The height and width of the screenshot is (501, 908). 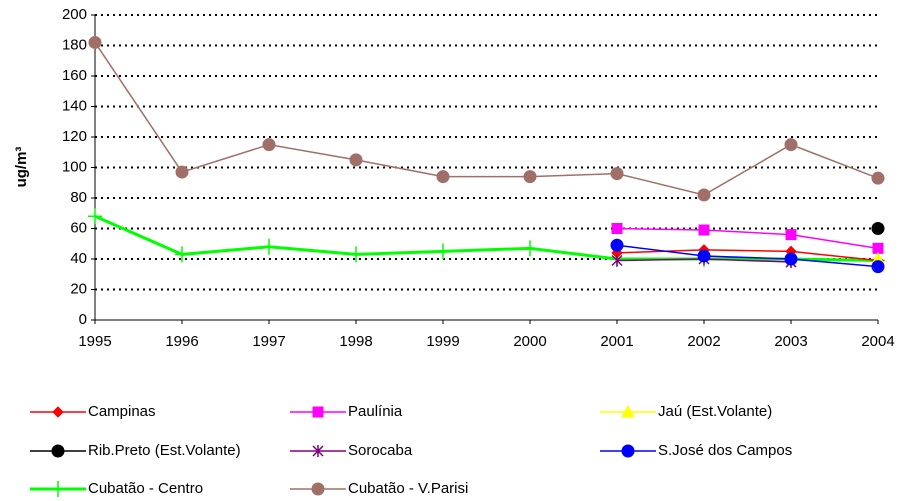 What do you see at coordinates (355, 341) in the screenshot?
I see `x-tick-label: 1998` at bounding box center [355, 341].